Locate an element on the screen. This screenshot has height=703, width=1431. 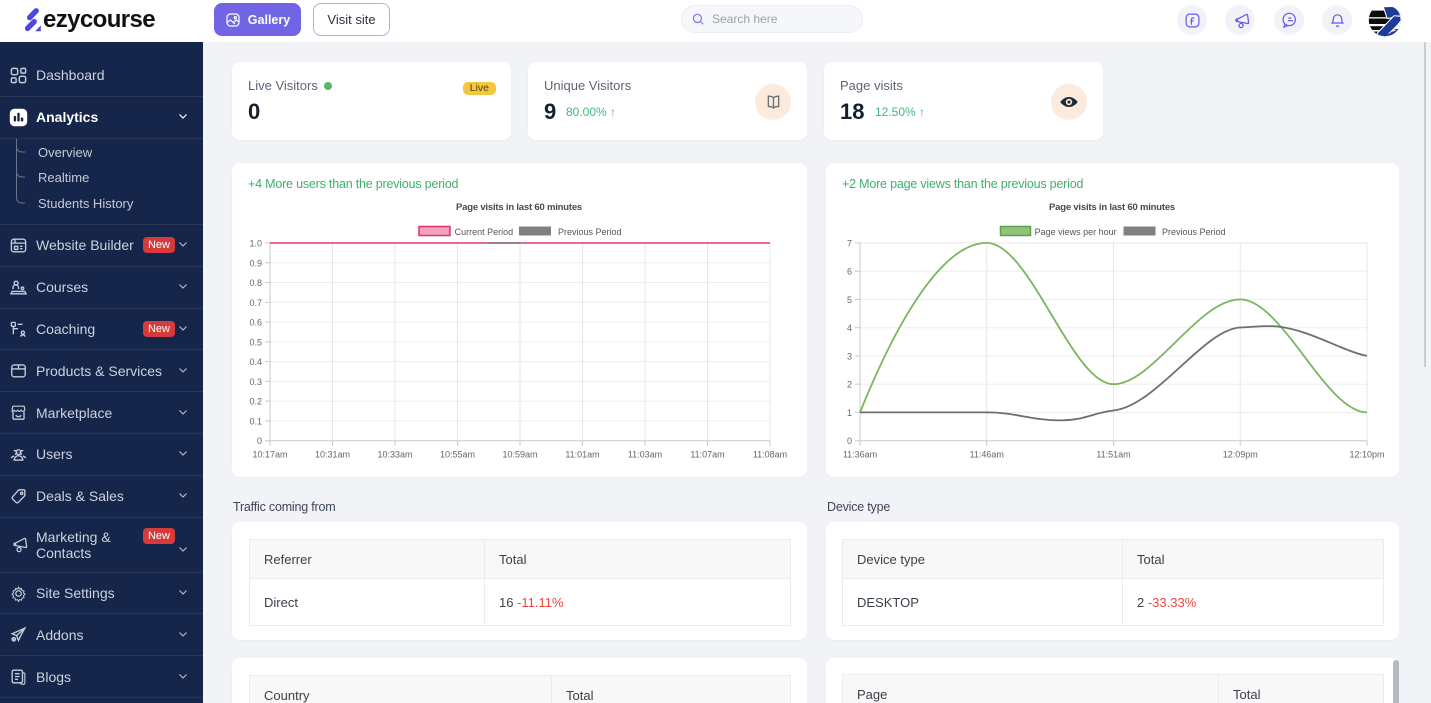
svg-text: 11:46am is located at coordinates (987, 455).